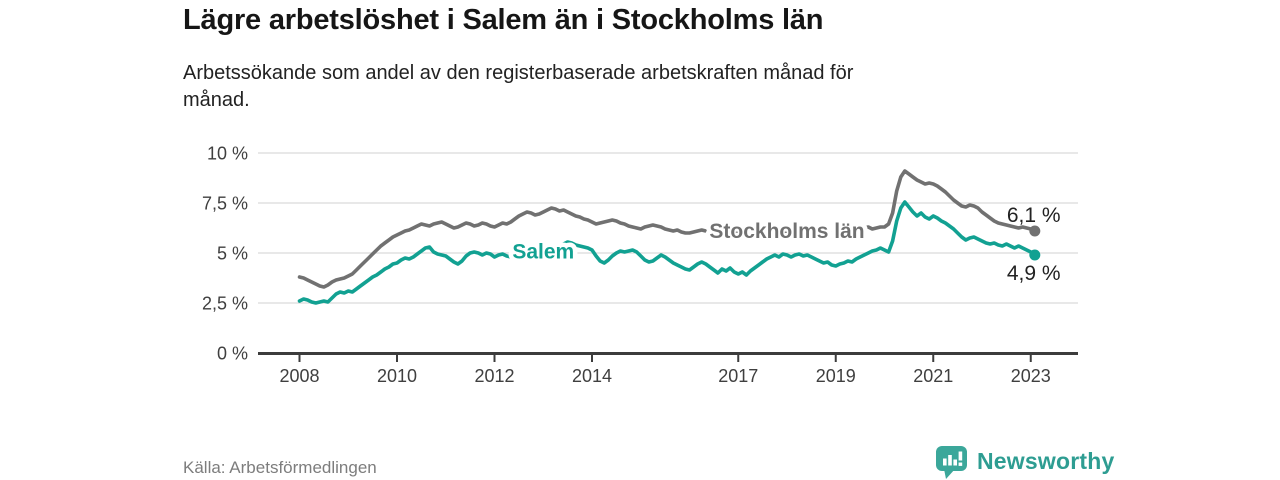  What do you see at coordinates (280, 467) in the screenshot?
I see `source-note: Källa: Arbetsförmedlingen` at bounding box center [280, 467].